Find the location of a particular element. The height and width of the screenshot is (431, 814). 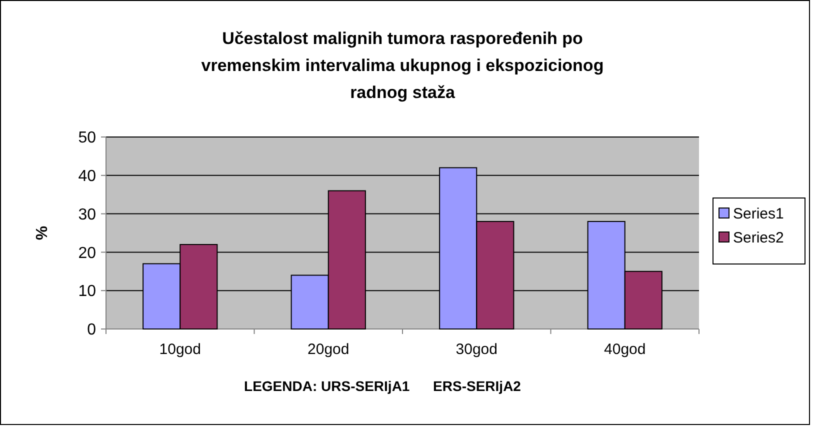

y-tick-label: 40 is located at coordinates (87, 176).